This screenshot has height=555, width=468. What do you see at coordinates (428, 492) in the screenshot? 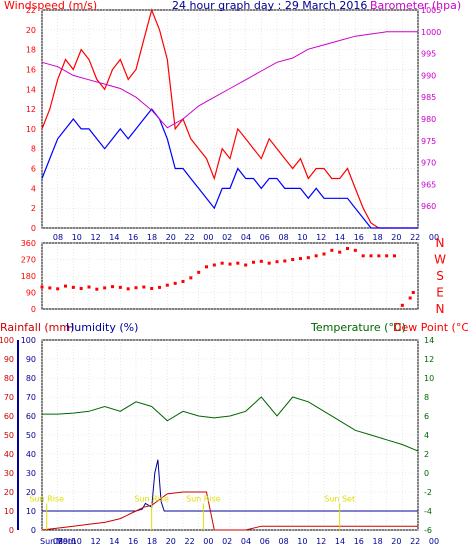
I see `temperature-y-tick-label: -2` at bounding box center [428, 492].